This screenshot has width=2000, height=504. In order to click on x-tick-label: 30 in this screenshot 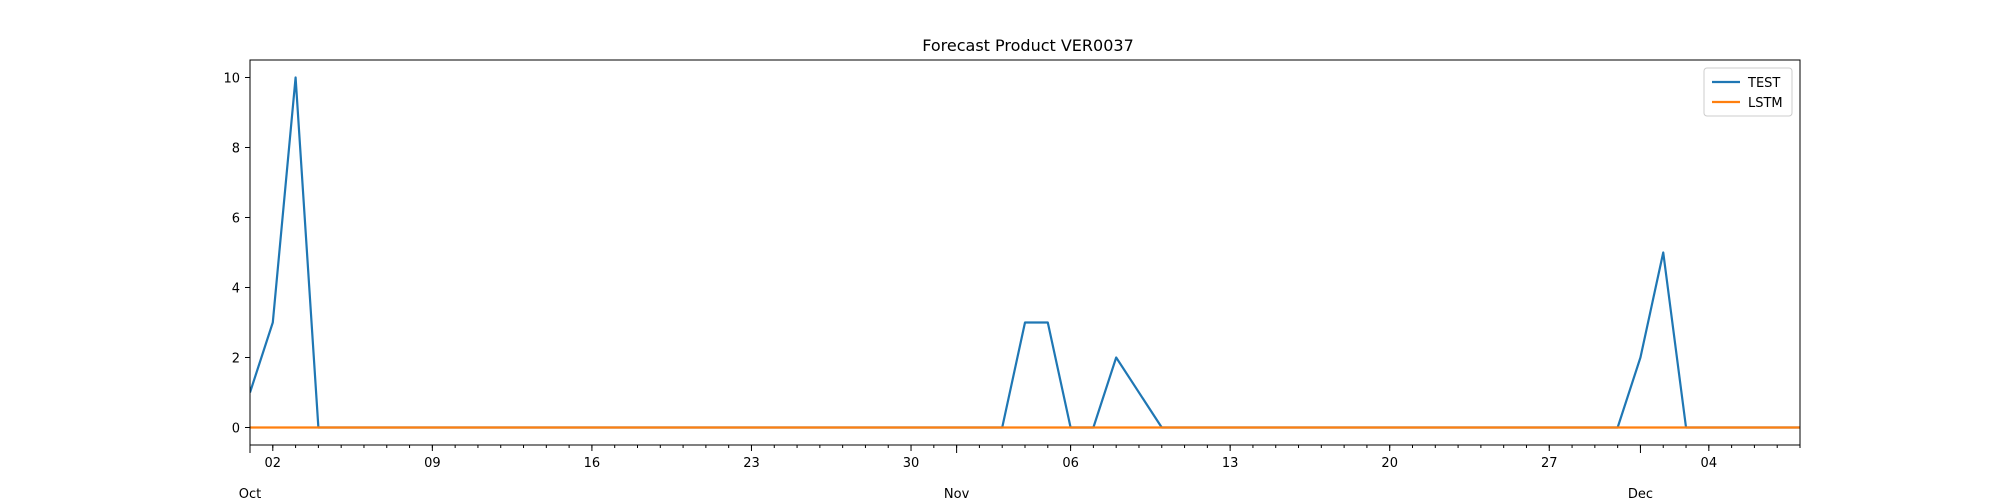, I will do `click(911, 463)`.